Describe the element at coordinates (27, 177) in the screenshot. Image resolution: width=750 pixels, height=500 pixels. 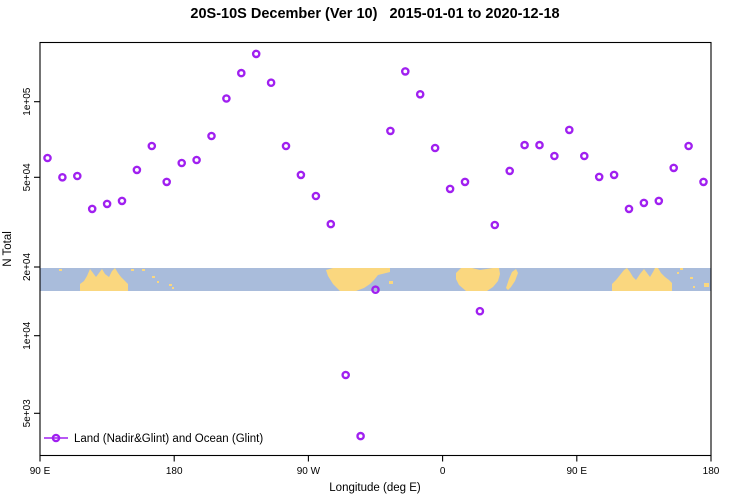
I see `y-tick-label: 5e+04` at that location.